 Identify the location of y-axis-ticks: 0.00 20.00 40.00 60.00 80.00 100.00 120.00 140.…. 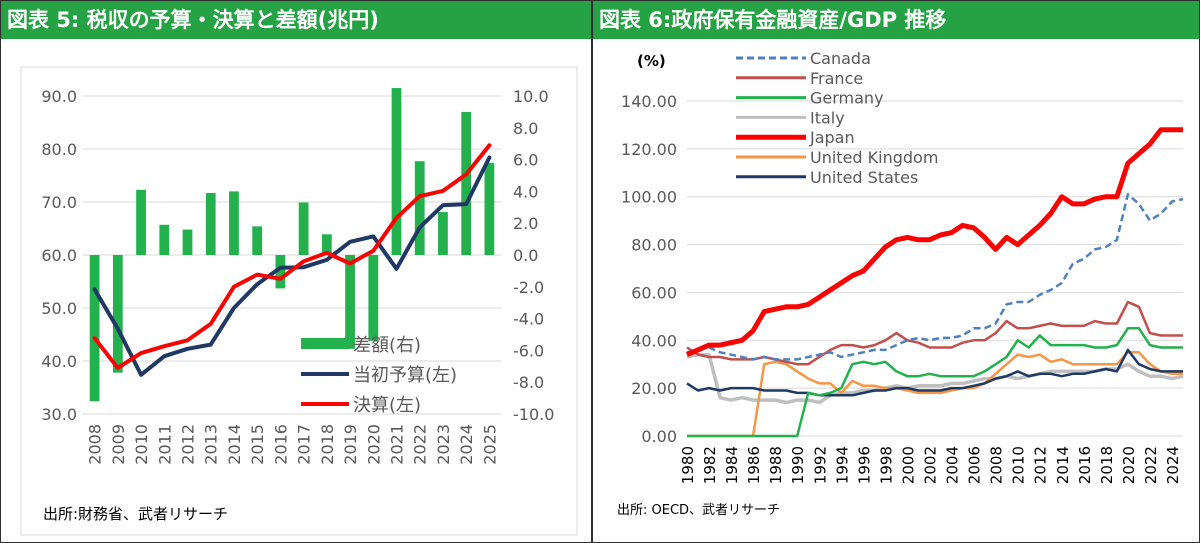
(649, 269).